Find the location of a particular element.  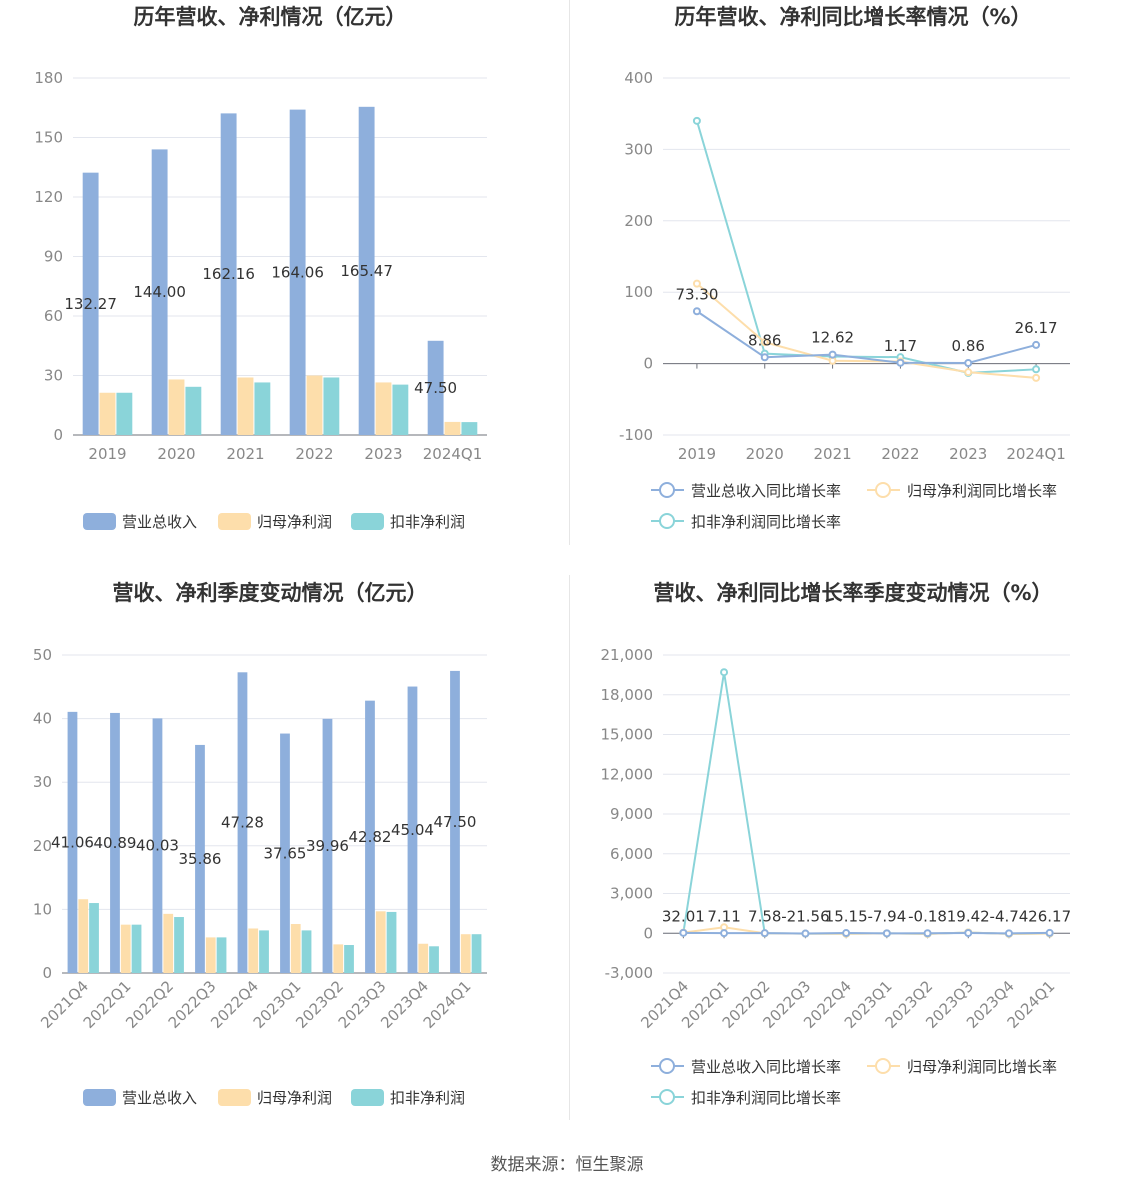

bar-data-label: 42.82 is located at coordinates (369, 837).